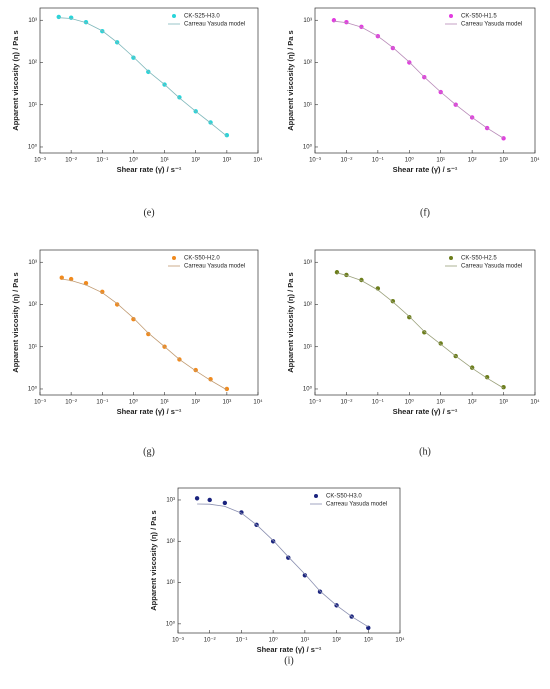  Describe the element at coordinates (202, 259) in the screenshot. I see `legend-label: CK-S50-H2.0` at that location.